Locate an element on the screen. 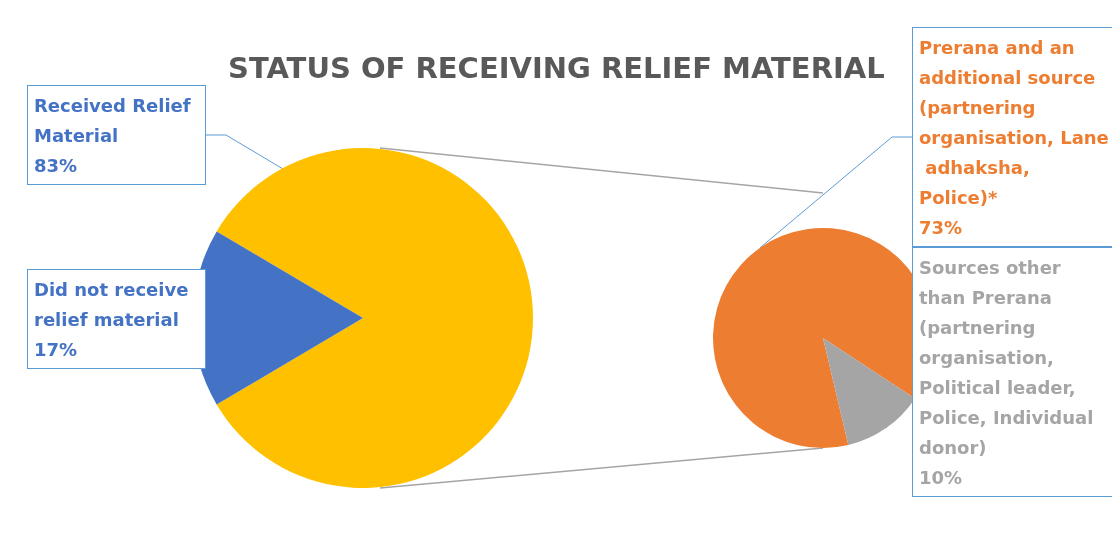 The width and height of the screenshot is (1120, 534). slice-label: Received Relief Material is located at coordinates (115, 120).